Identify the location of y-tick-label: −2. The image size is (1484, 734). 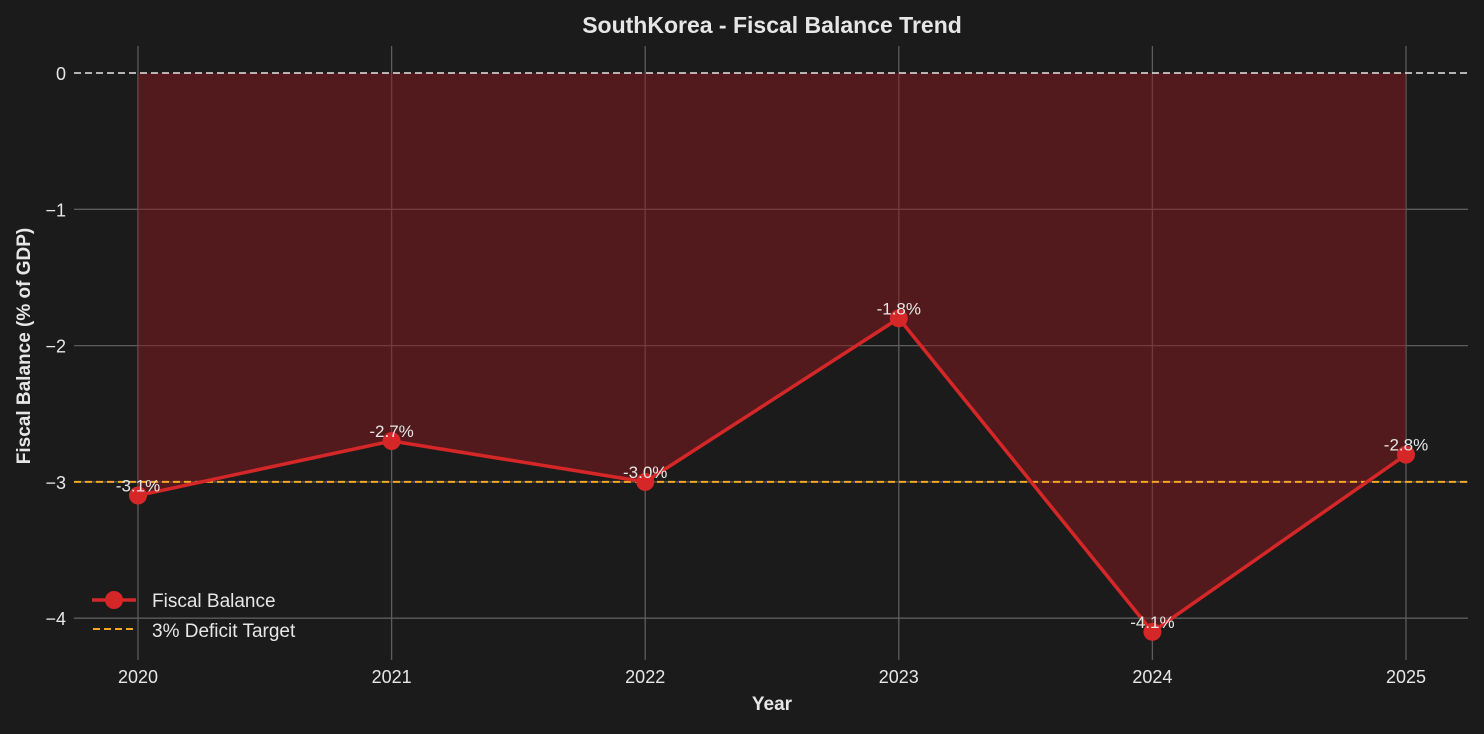
(55, 347).